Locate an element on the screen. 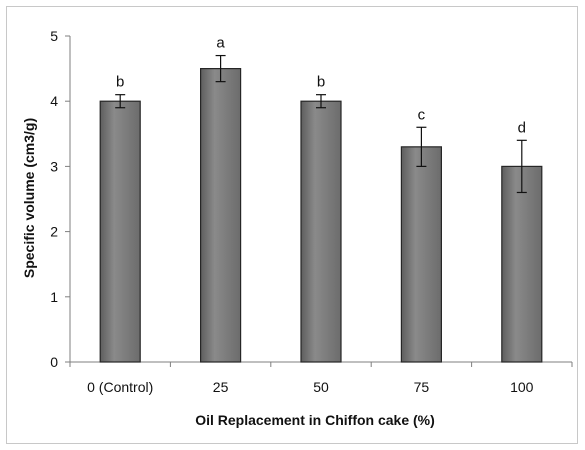 This screenshot has height=450, width=585. y-tick-label: 4 is located at coordinates (54, 101).